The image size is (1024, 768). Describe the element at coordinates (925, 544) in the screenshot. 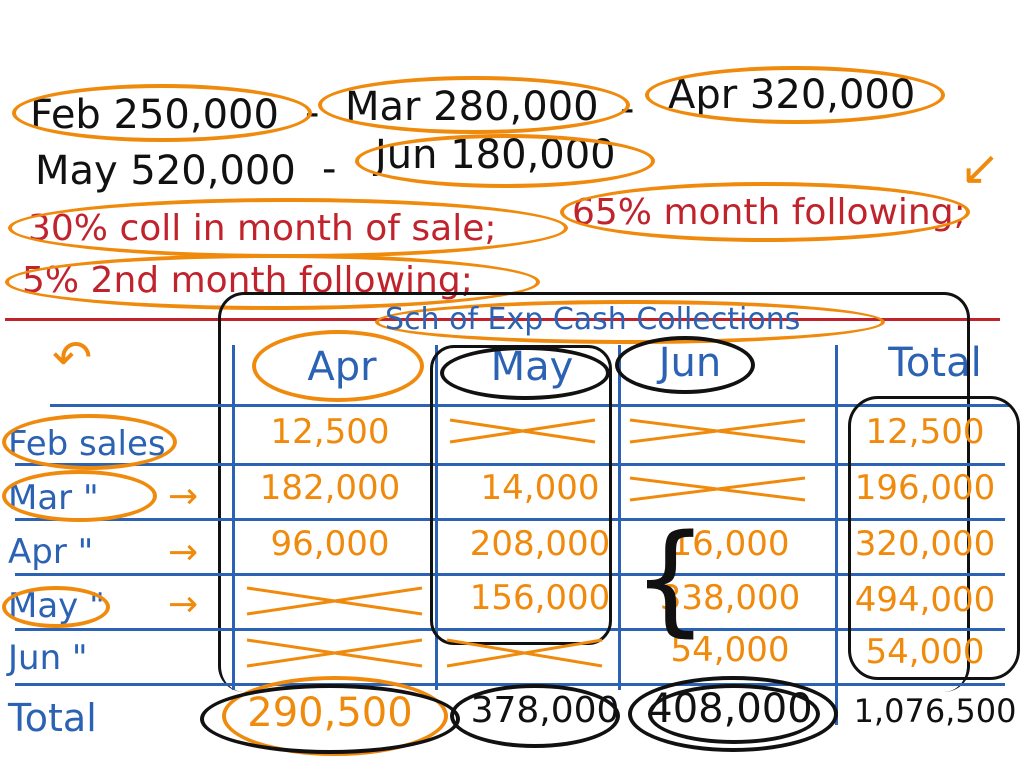

I see `cell-apr-total: 320,000` at that location.